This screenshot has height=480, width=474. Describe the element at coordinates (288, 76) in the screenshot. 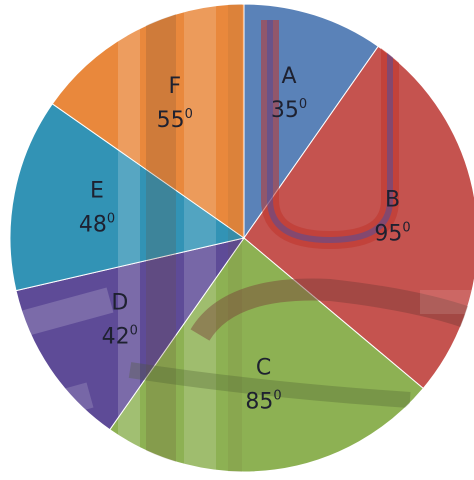

I see `slice-label-a: A` at that location.